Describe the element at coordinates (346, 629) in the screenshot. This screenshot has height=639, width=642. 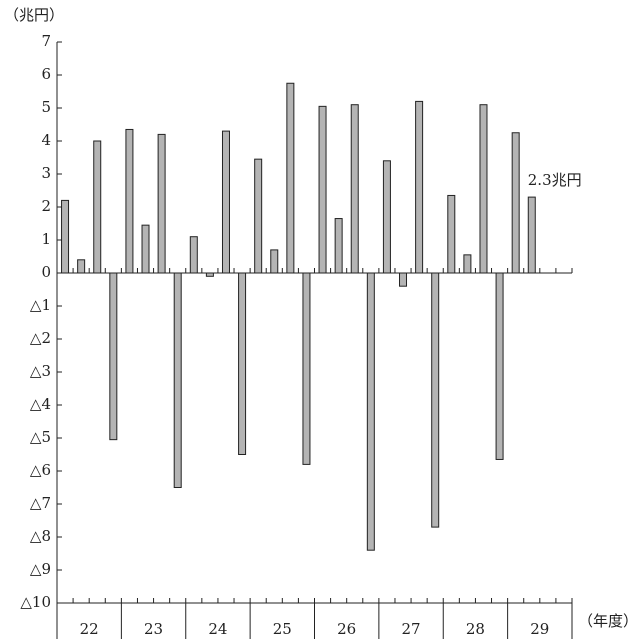
I see `x-tick-label: 26` at that location.